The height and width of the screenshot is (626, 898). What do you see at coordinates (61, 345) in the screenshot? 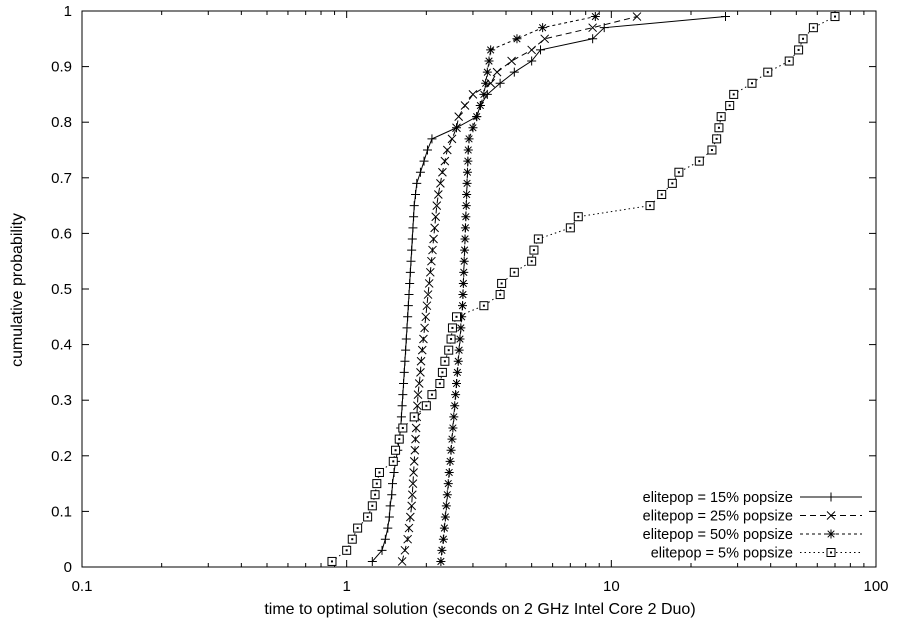
I see `y-tick-label: 0.4` at bounding box center [61, 345].